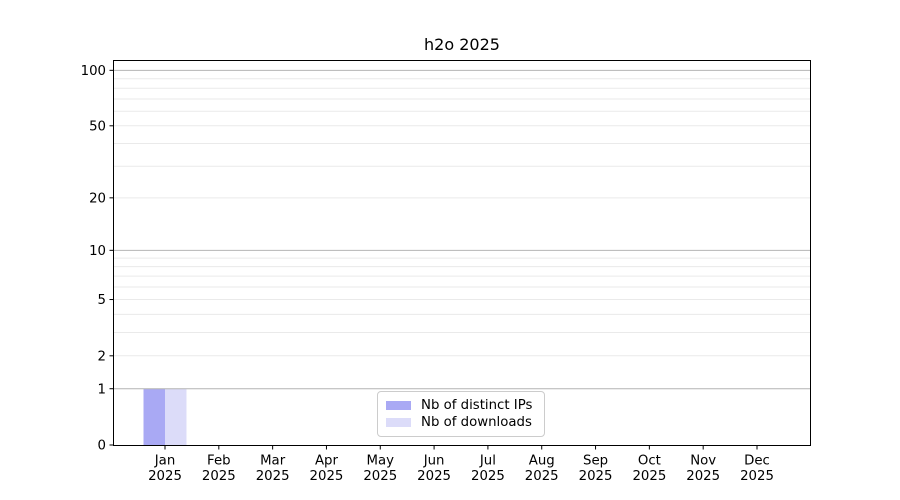 Image resolution: width=900 pixels, height=500 pixels. I want to click on x-tick-label-apr: Apr, so click(327, 461).